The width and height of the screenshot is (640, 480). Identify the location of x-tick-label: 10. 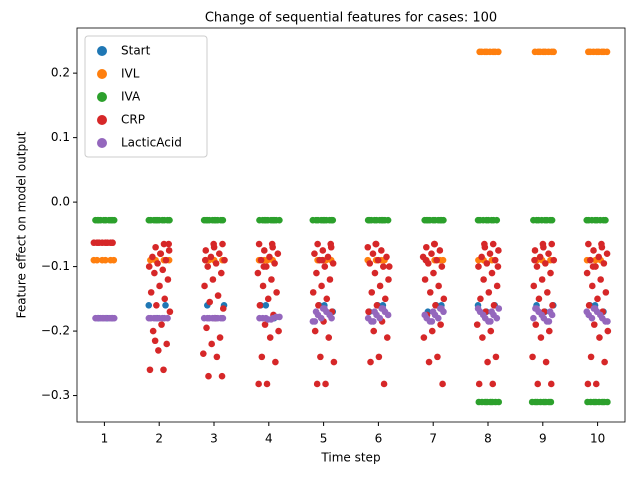
(597, 439).